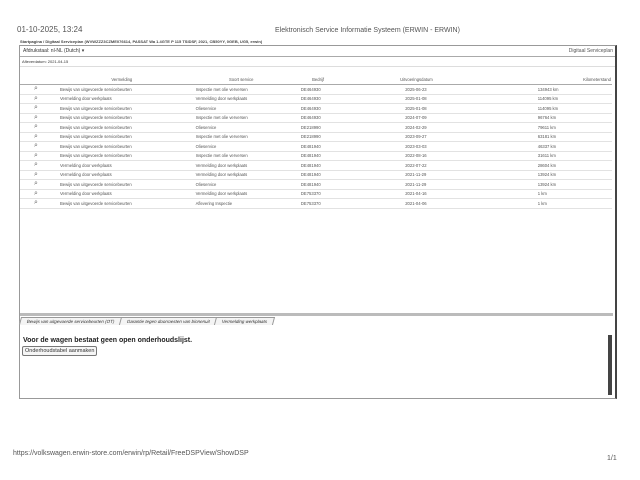  Describe the element at coordinates (590, 51) in the screenshot. I see `section-title: Digitaal Serviceplan` at that location.